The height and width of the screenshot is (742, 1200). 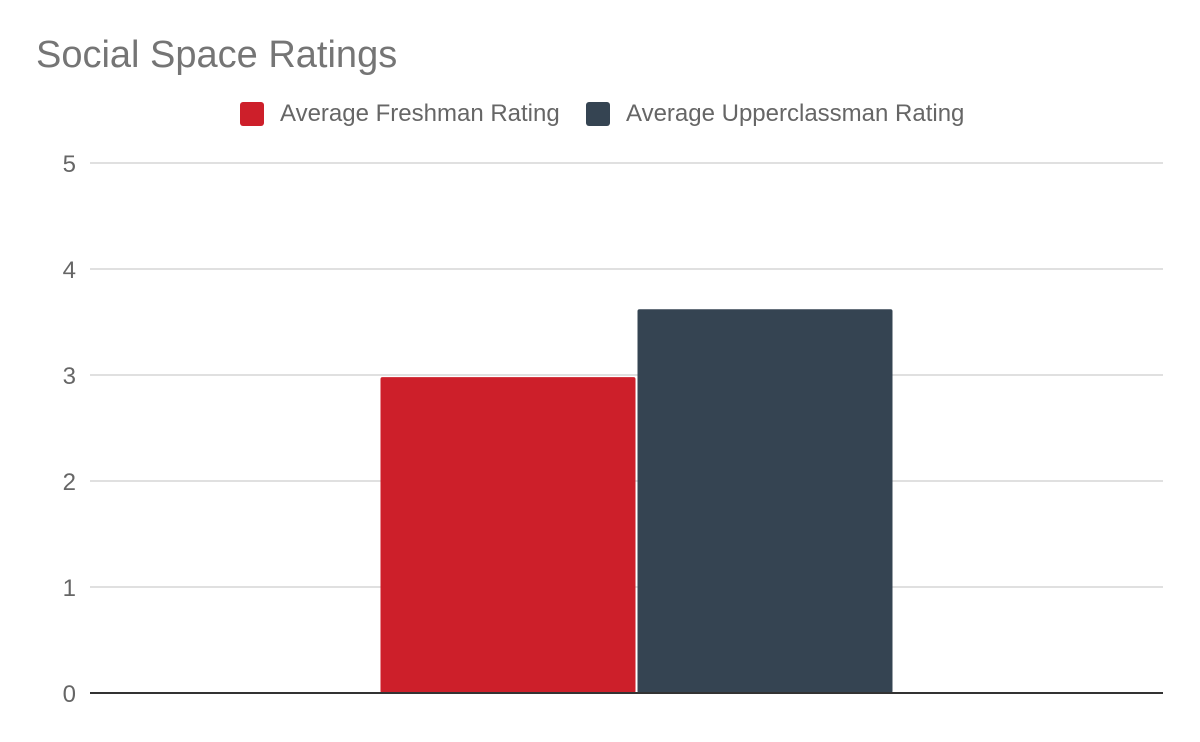 I want to click on legend-item-freshman: Average Freshman Rating, so click(x=400, y=114).